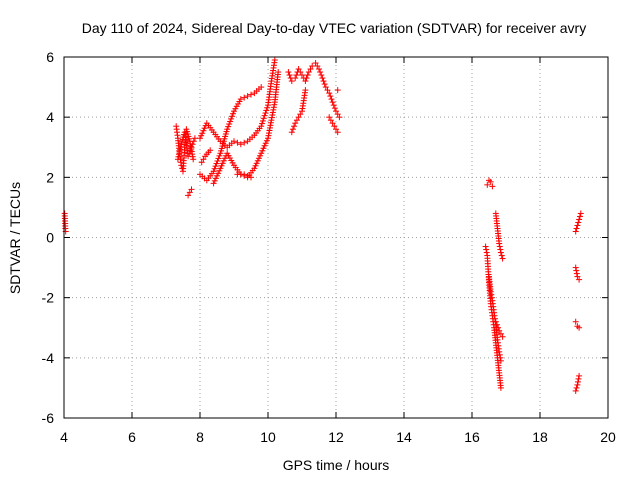  Describe the element at coordinates (608, 437) in the screenshot. I see `x-tick-label: 20` at that location.